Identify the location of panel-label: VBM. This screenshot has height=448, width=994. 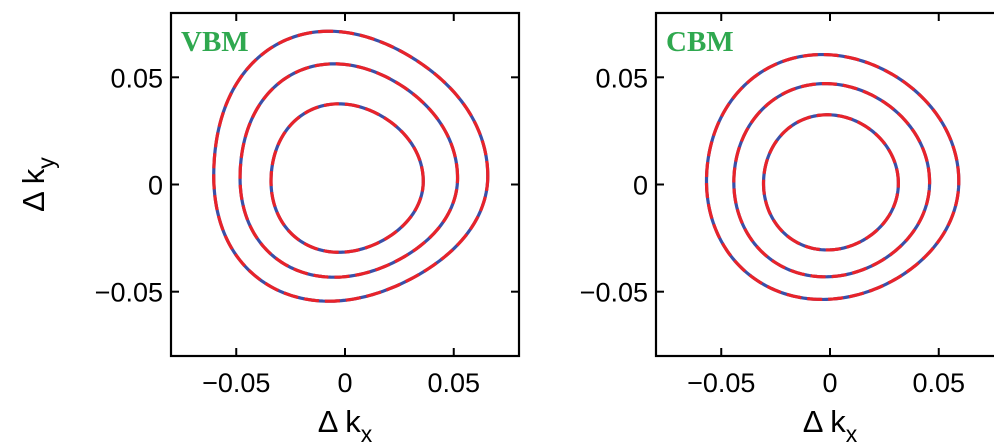
(215, 42).